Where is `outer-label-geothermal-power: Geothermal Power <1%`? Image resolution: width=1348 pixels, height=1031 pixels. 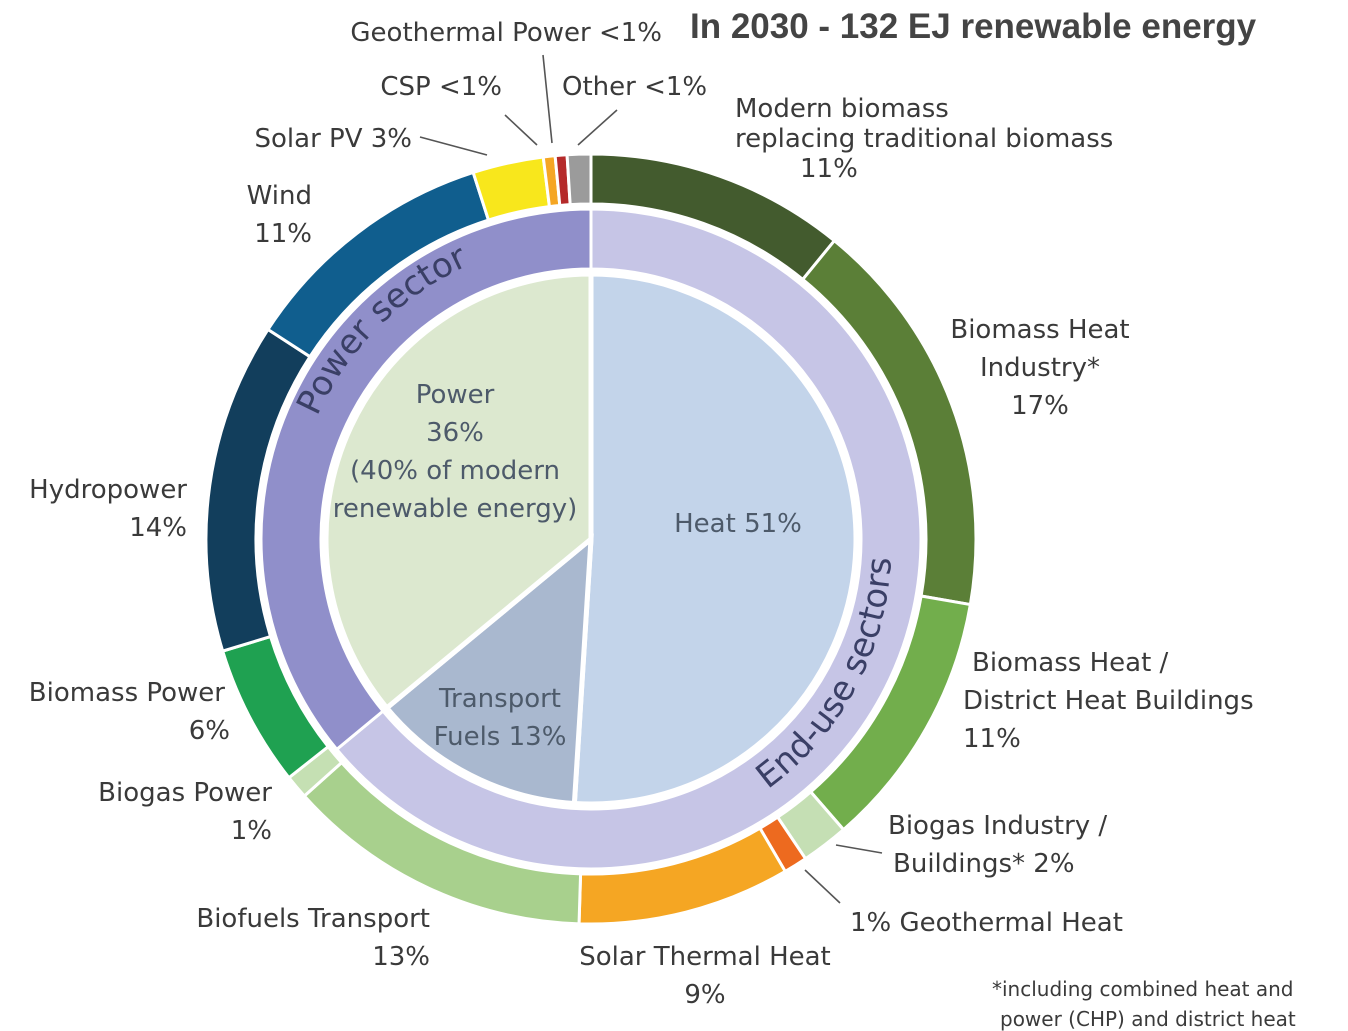
outer-label-geothermal-power: Geothermal Power <1% is located at coordinates (506, 33).